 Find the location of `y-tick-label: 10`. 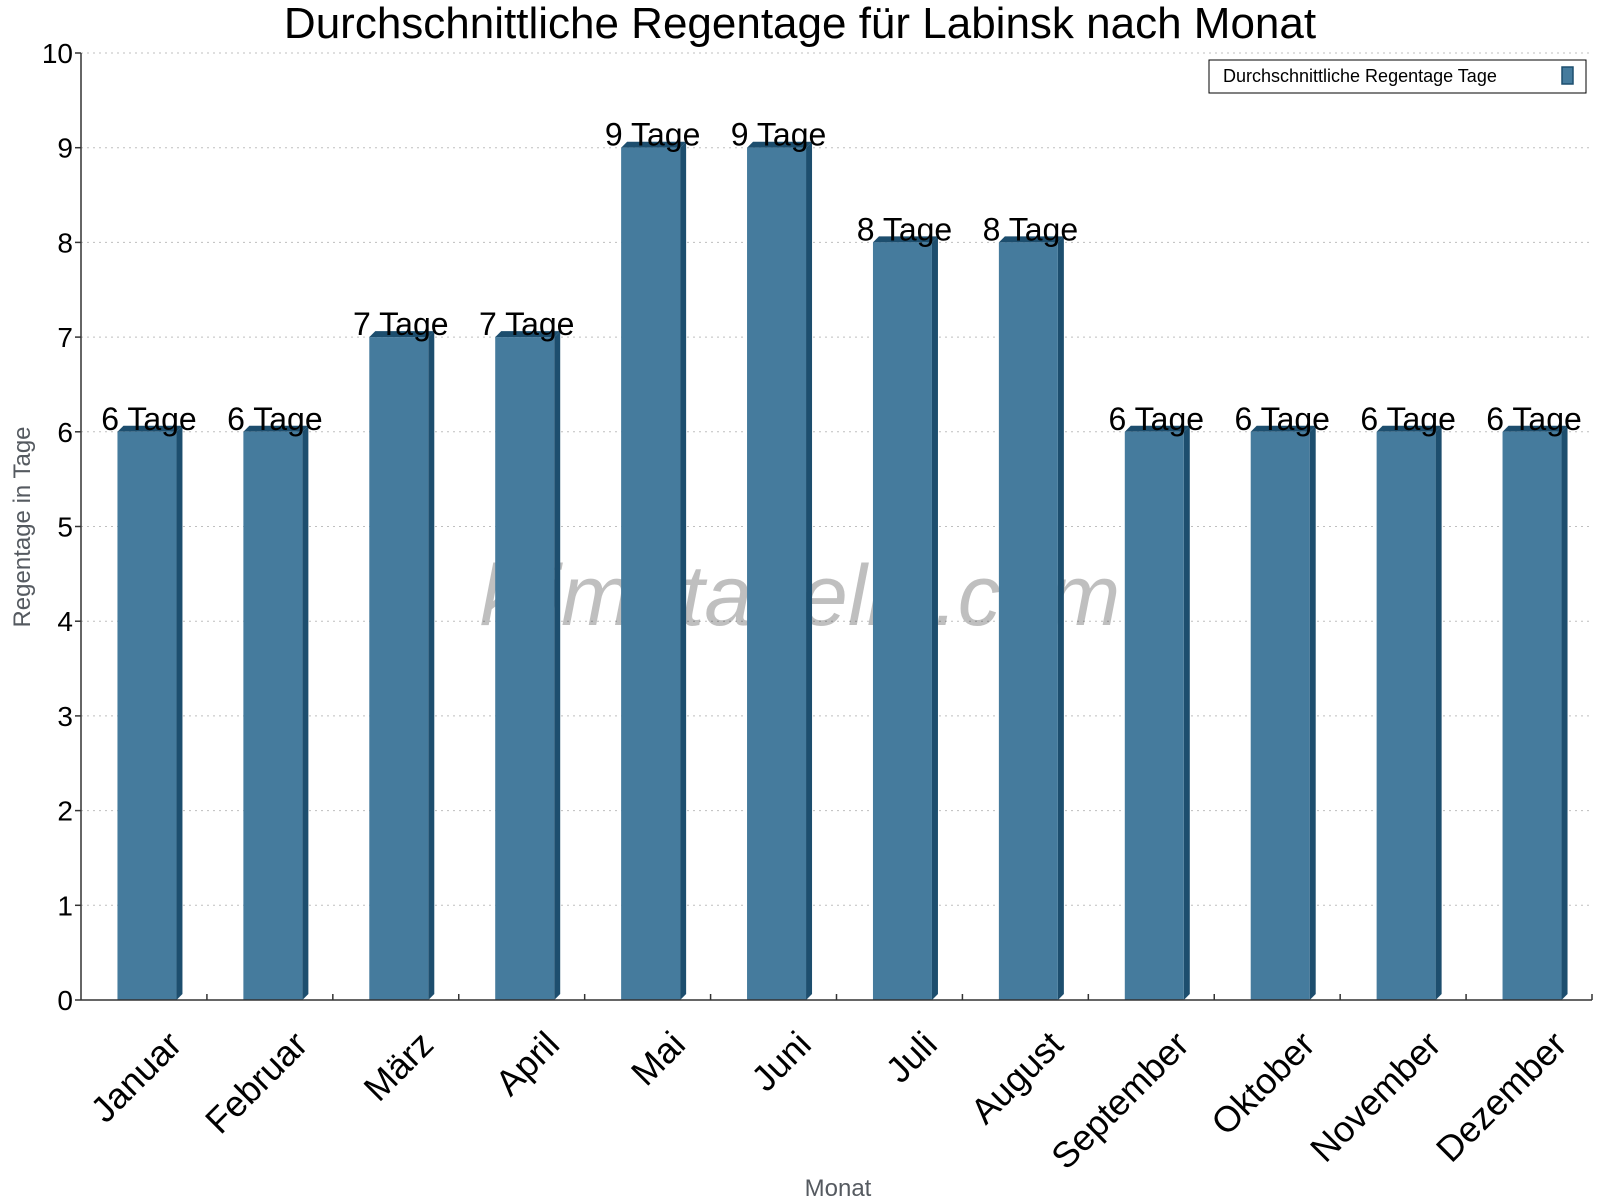

y-tick-label: 10 is located at coordinates (57, 53).